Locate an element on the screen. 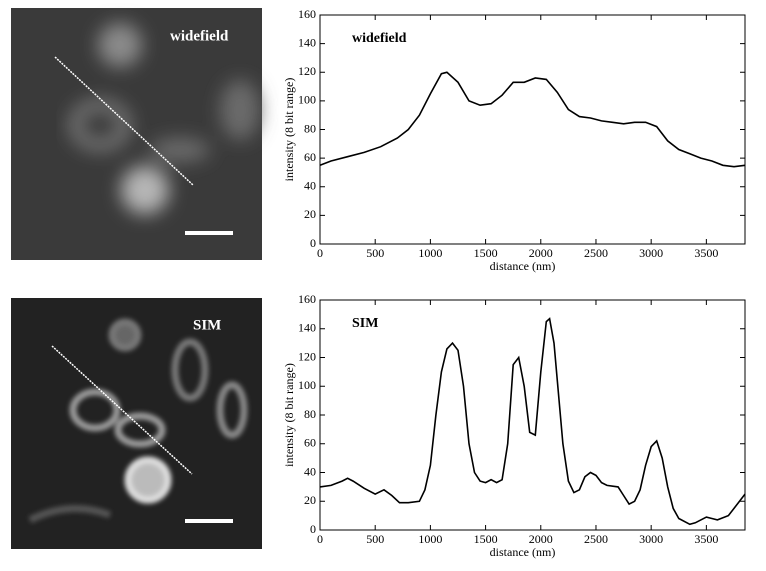 Image resolution: width=766 pixels, height=571 pixels. data-line is located at coordinates (532, 119).